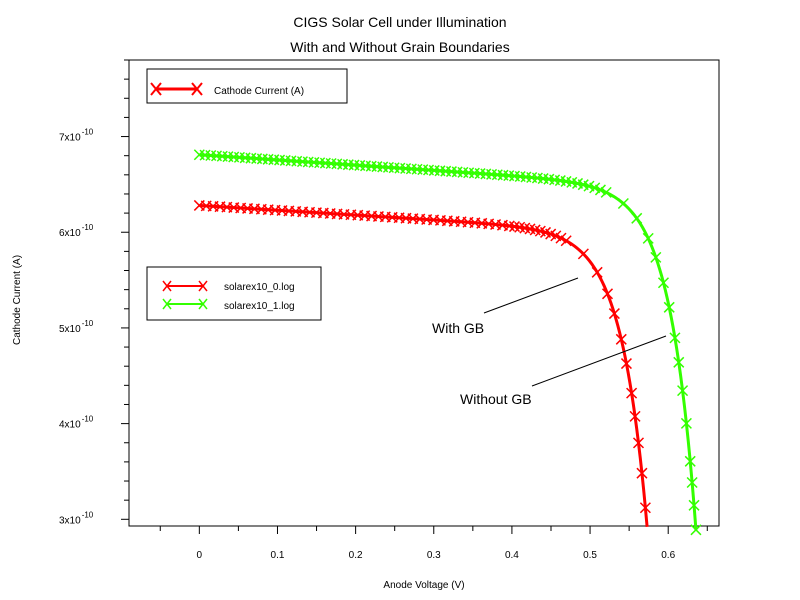 This screenshot has width=800, height=600. What do you see at coordinates (94, 292) in the screenshot?
I see `y-axis-ticks: 3x10⁻¹⁰ 4x10⁻¹⁰ 5x10⁻¹⁰ 6x10⁻¹⁰ 7x10⁻¹⁰` at bounding box center [94, 292].